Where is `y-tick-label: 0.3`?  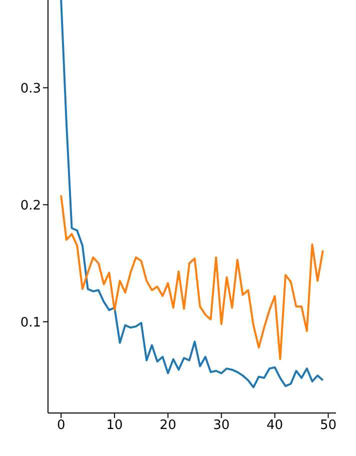 y-tick-label: 0.3 is located at coordinates (30, 88).